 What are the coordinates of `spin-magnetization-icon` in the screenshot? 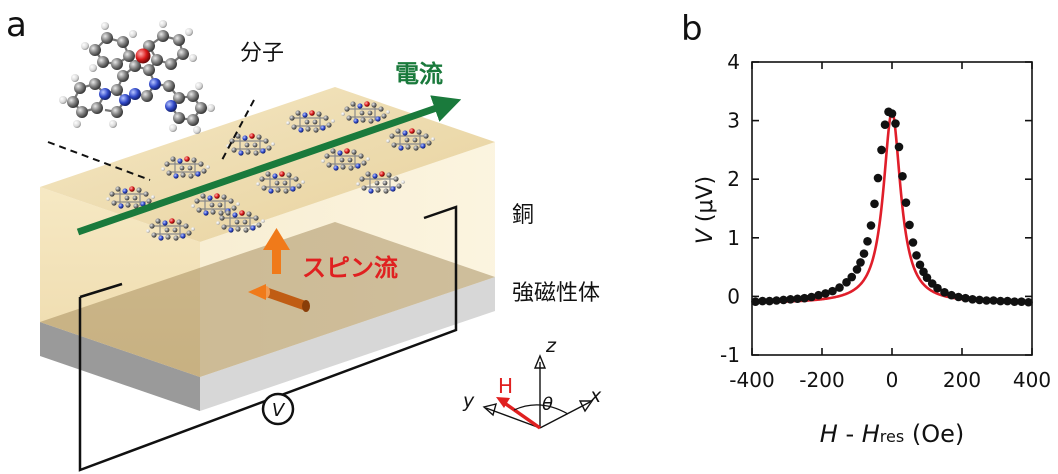 It's located at (279, 298).